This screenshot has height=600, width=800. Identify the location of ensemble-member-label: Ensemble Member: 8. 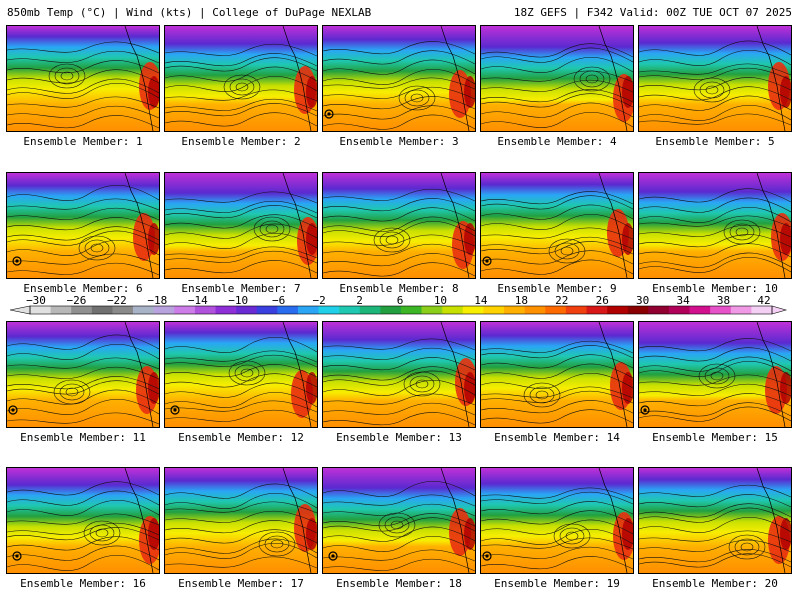
(399, 288).